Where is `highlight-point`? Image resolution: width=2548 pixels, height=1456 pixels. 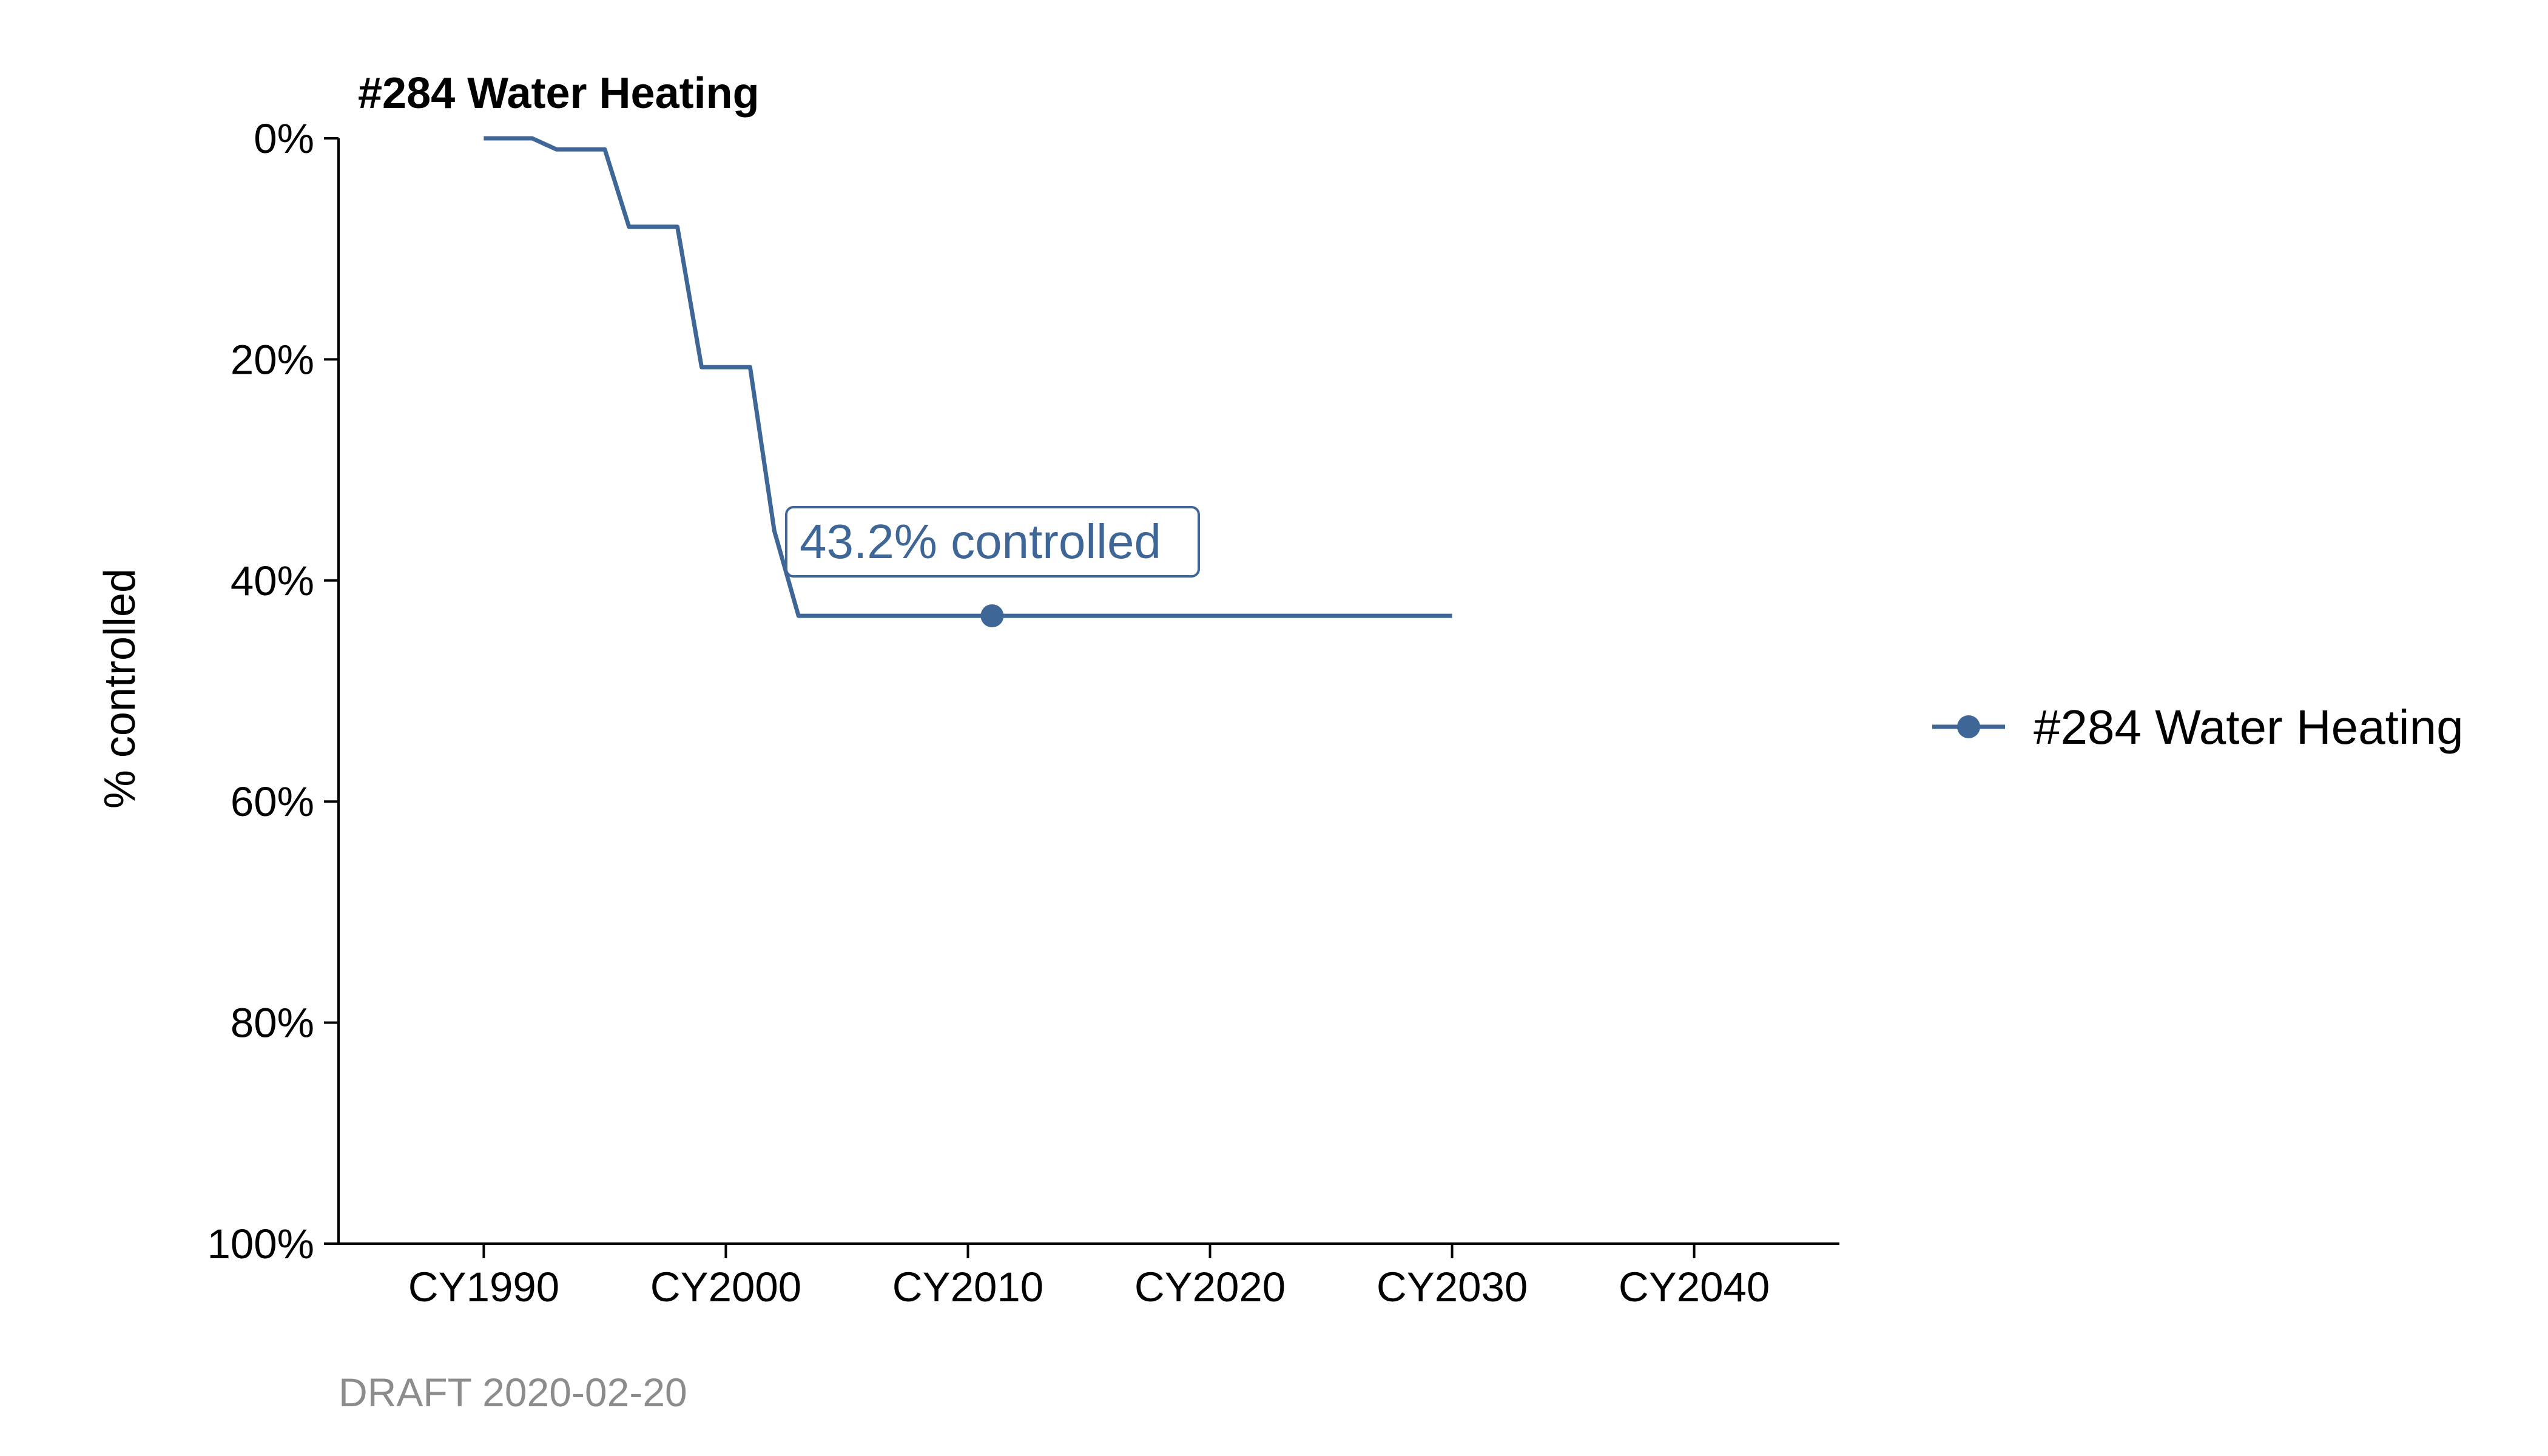
highlight-point is located at coordinates (992, 616).